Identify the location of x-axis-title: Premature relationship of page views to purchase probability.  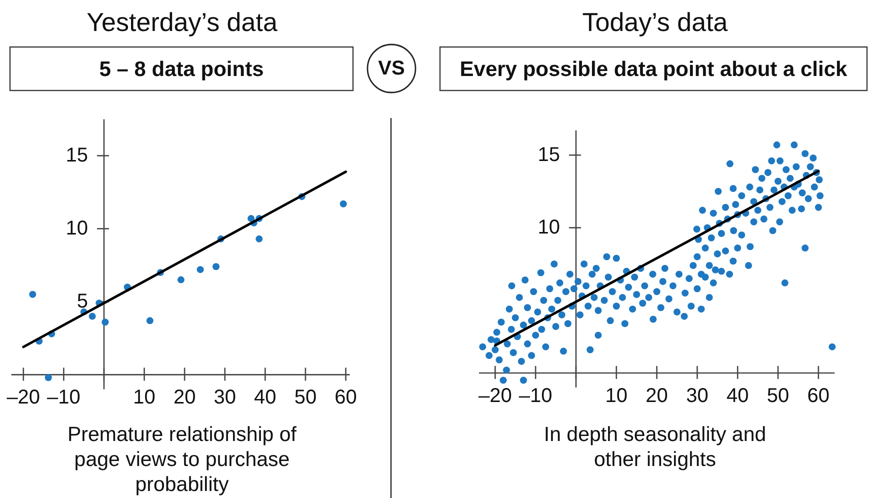
(182, 459).